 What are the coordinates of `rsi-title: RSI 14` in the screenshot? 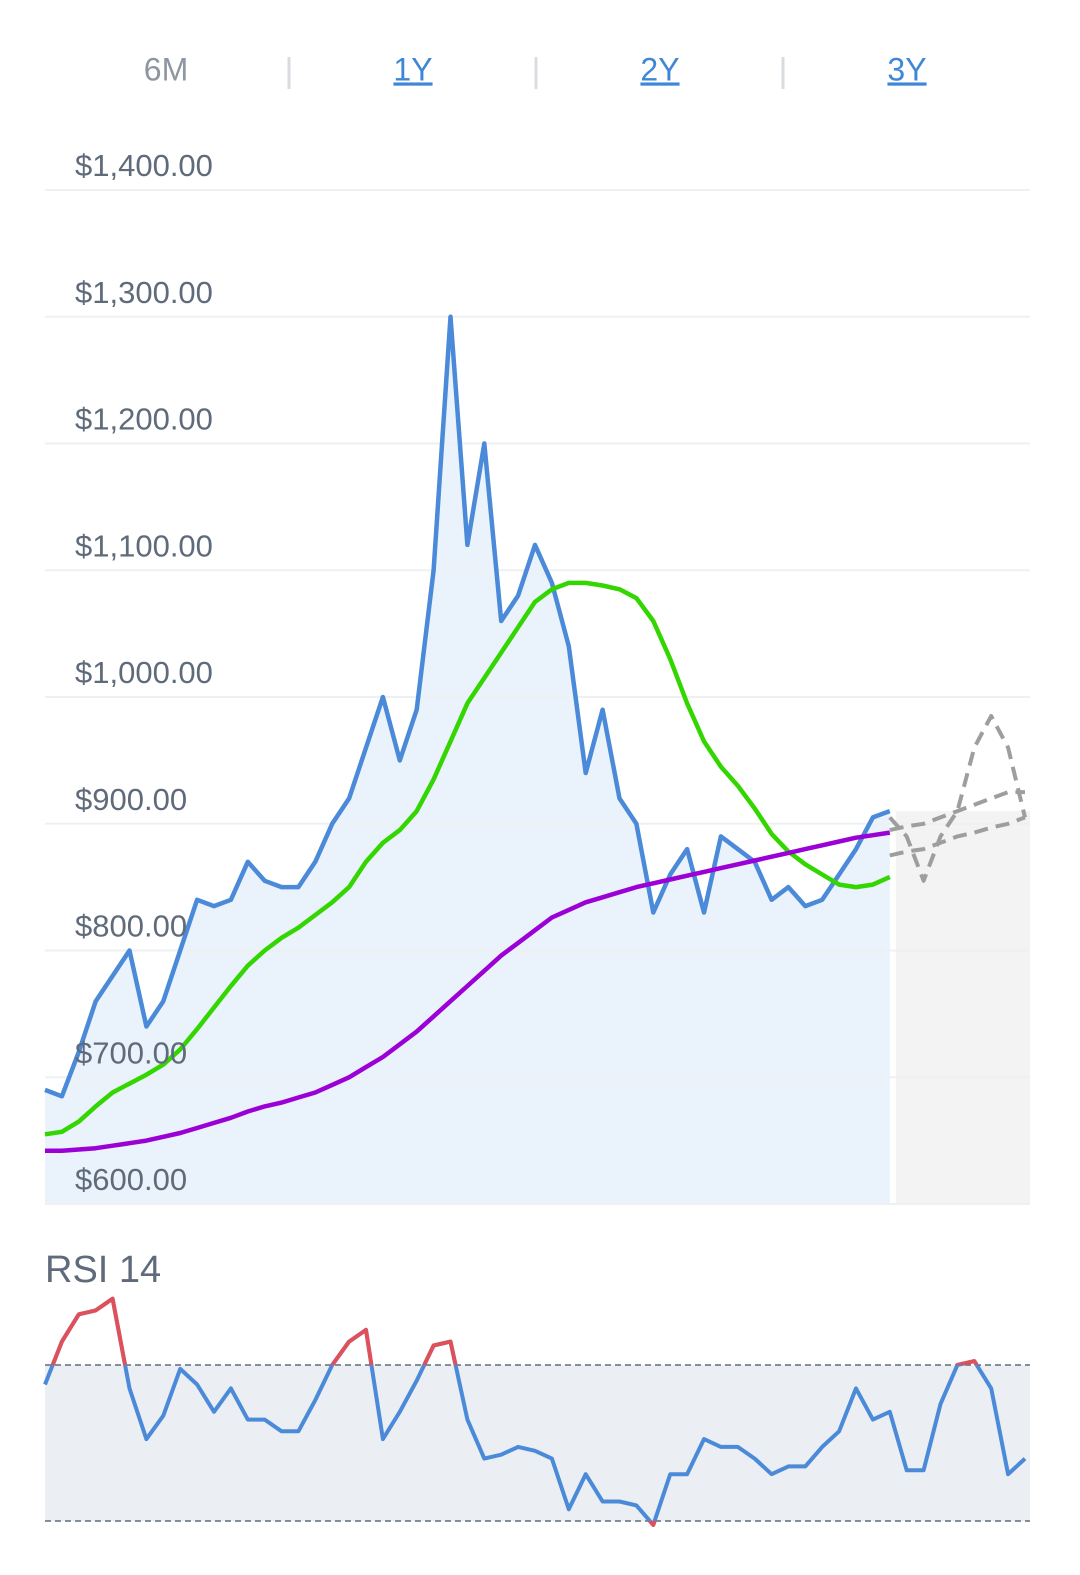 It's located at (103, 1270).